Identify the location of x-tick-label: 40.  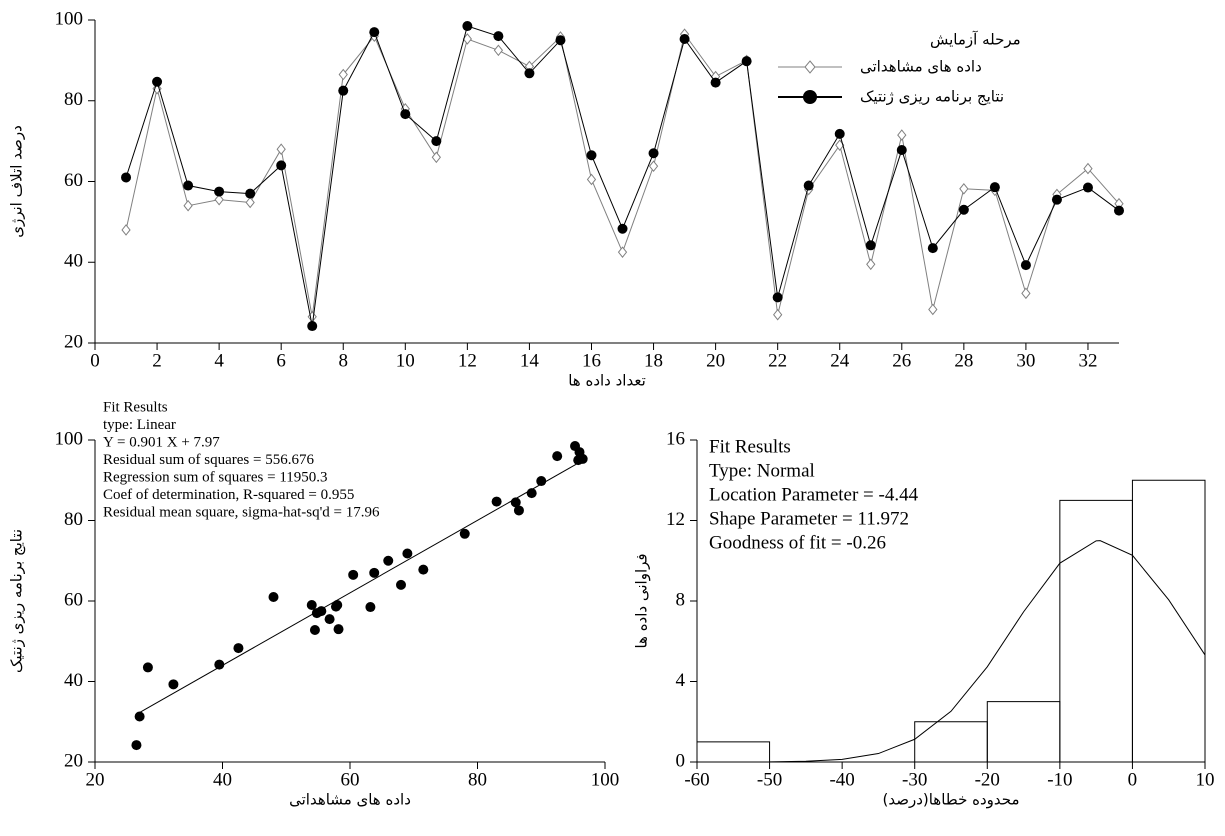
(222, 779).